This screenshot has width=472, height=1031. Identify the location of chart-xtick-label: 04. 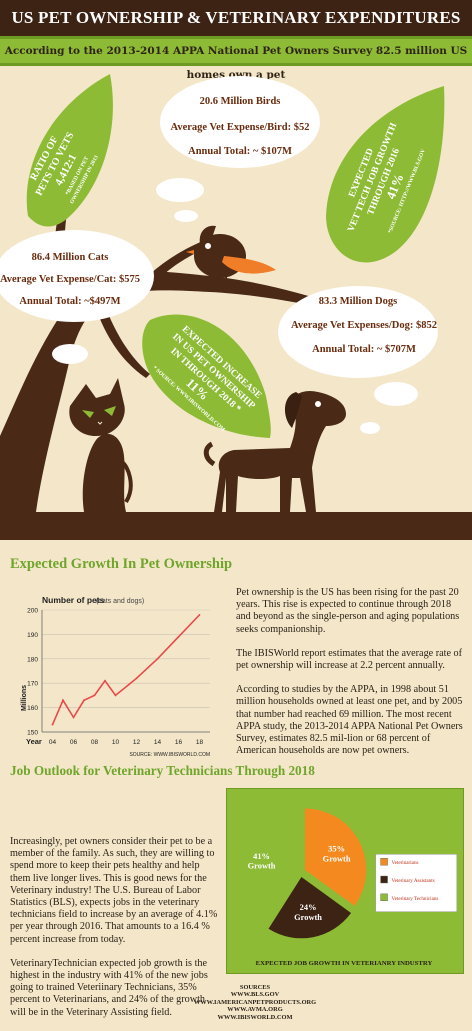
(53, 742).